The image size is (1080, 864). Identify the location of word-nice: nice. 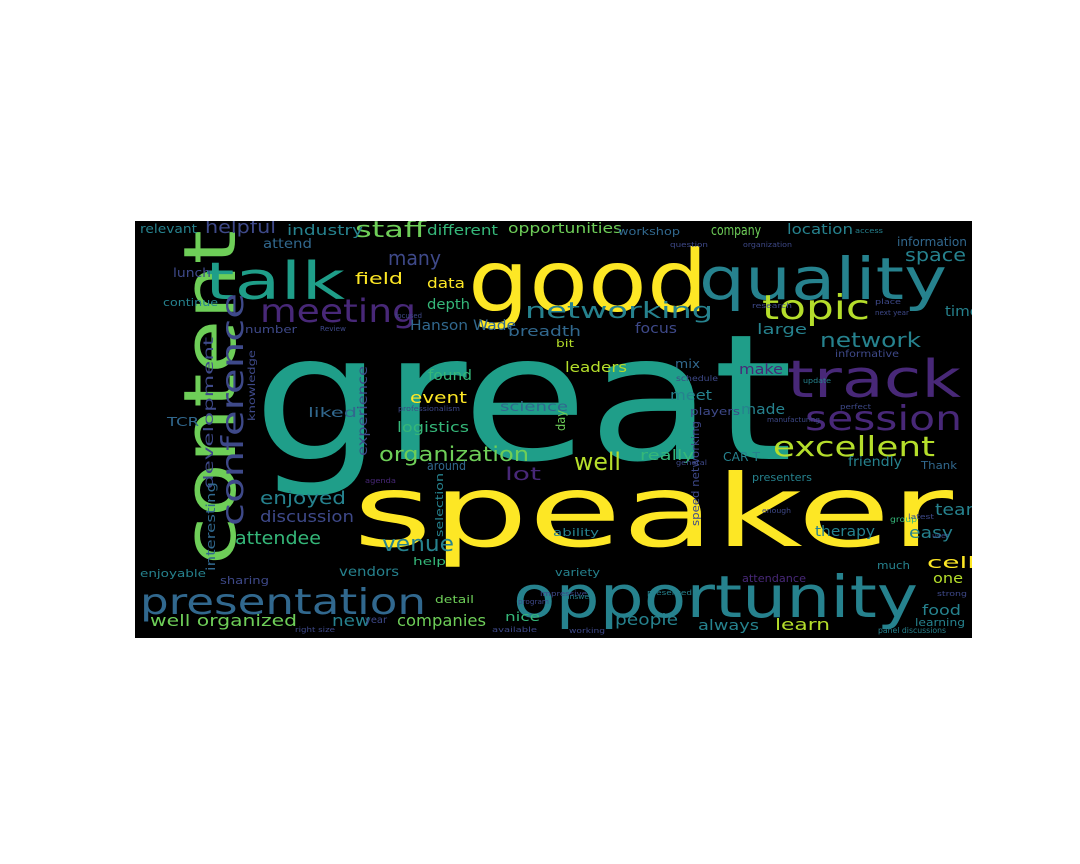
(522, 617).